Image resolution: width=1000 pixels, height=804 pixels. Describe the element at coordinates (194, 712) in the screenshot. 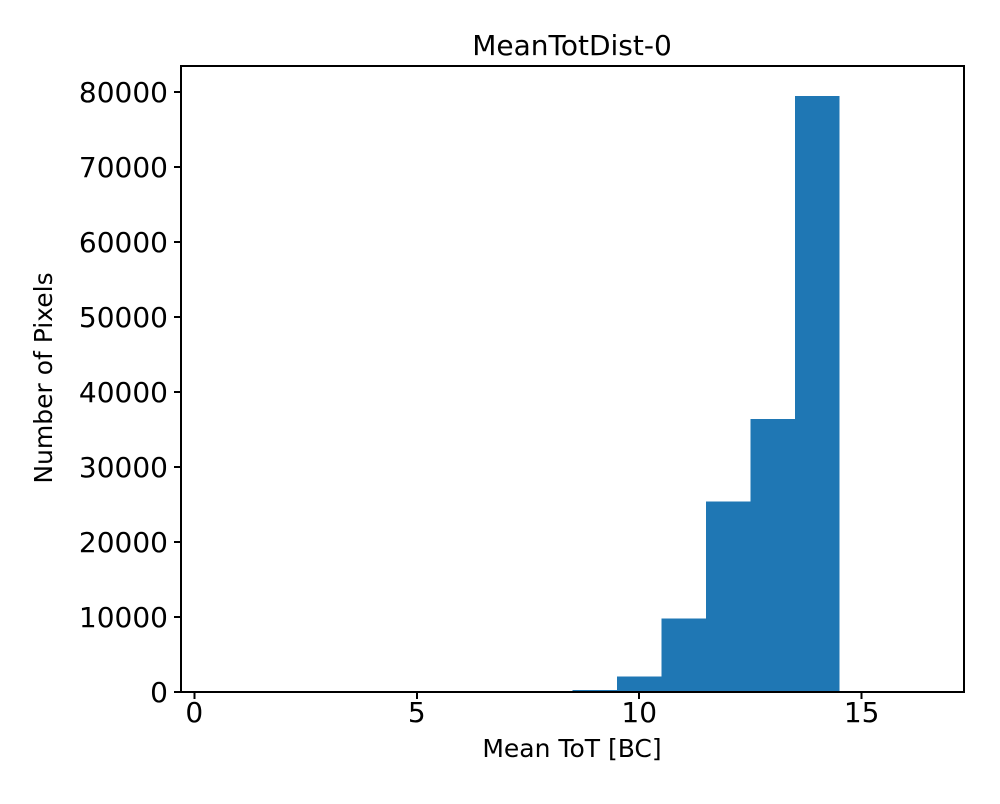

I see `x-tick-label: 0` at that location.